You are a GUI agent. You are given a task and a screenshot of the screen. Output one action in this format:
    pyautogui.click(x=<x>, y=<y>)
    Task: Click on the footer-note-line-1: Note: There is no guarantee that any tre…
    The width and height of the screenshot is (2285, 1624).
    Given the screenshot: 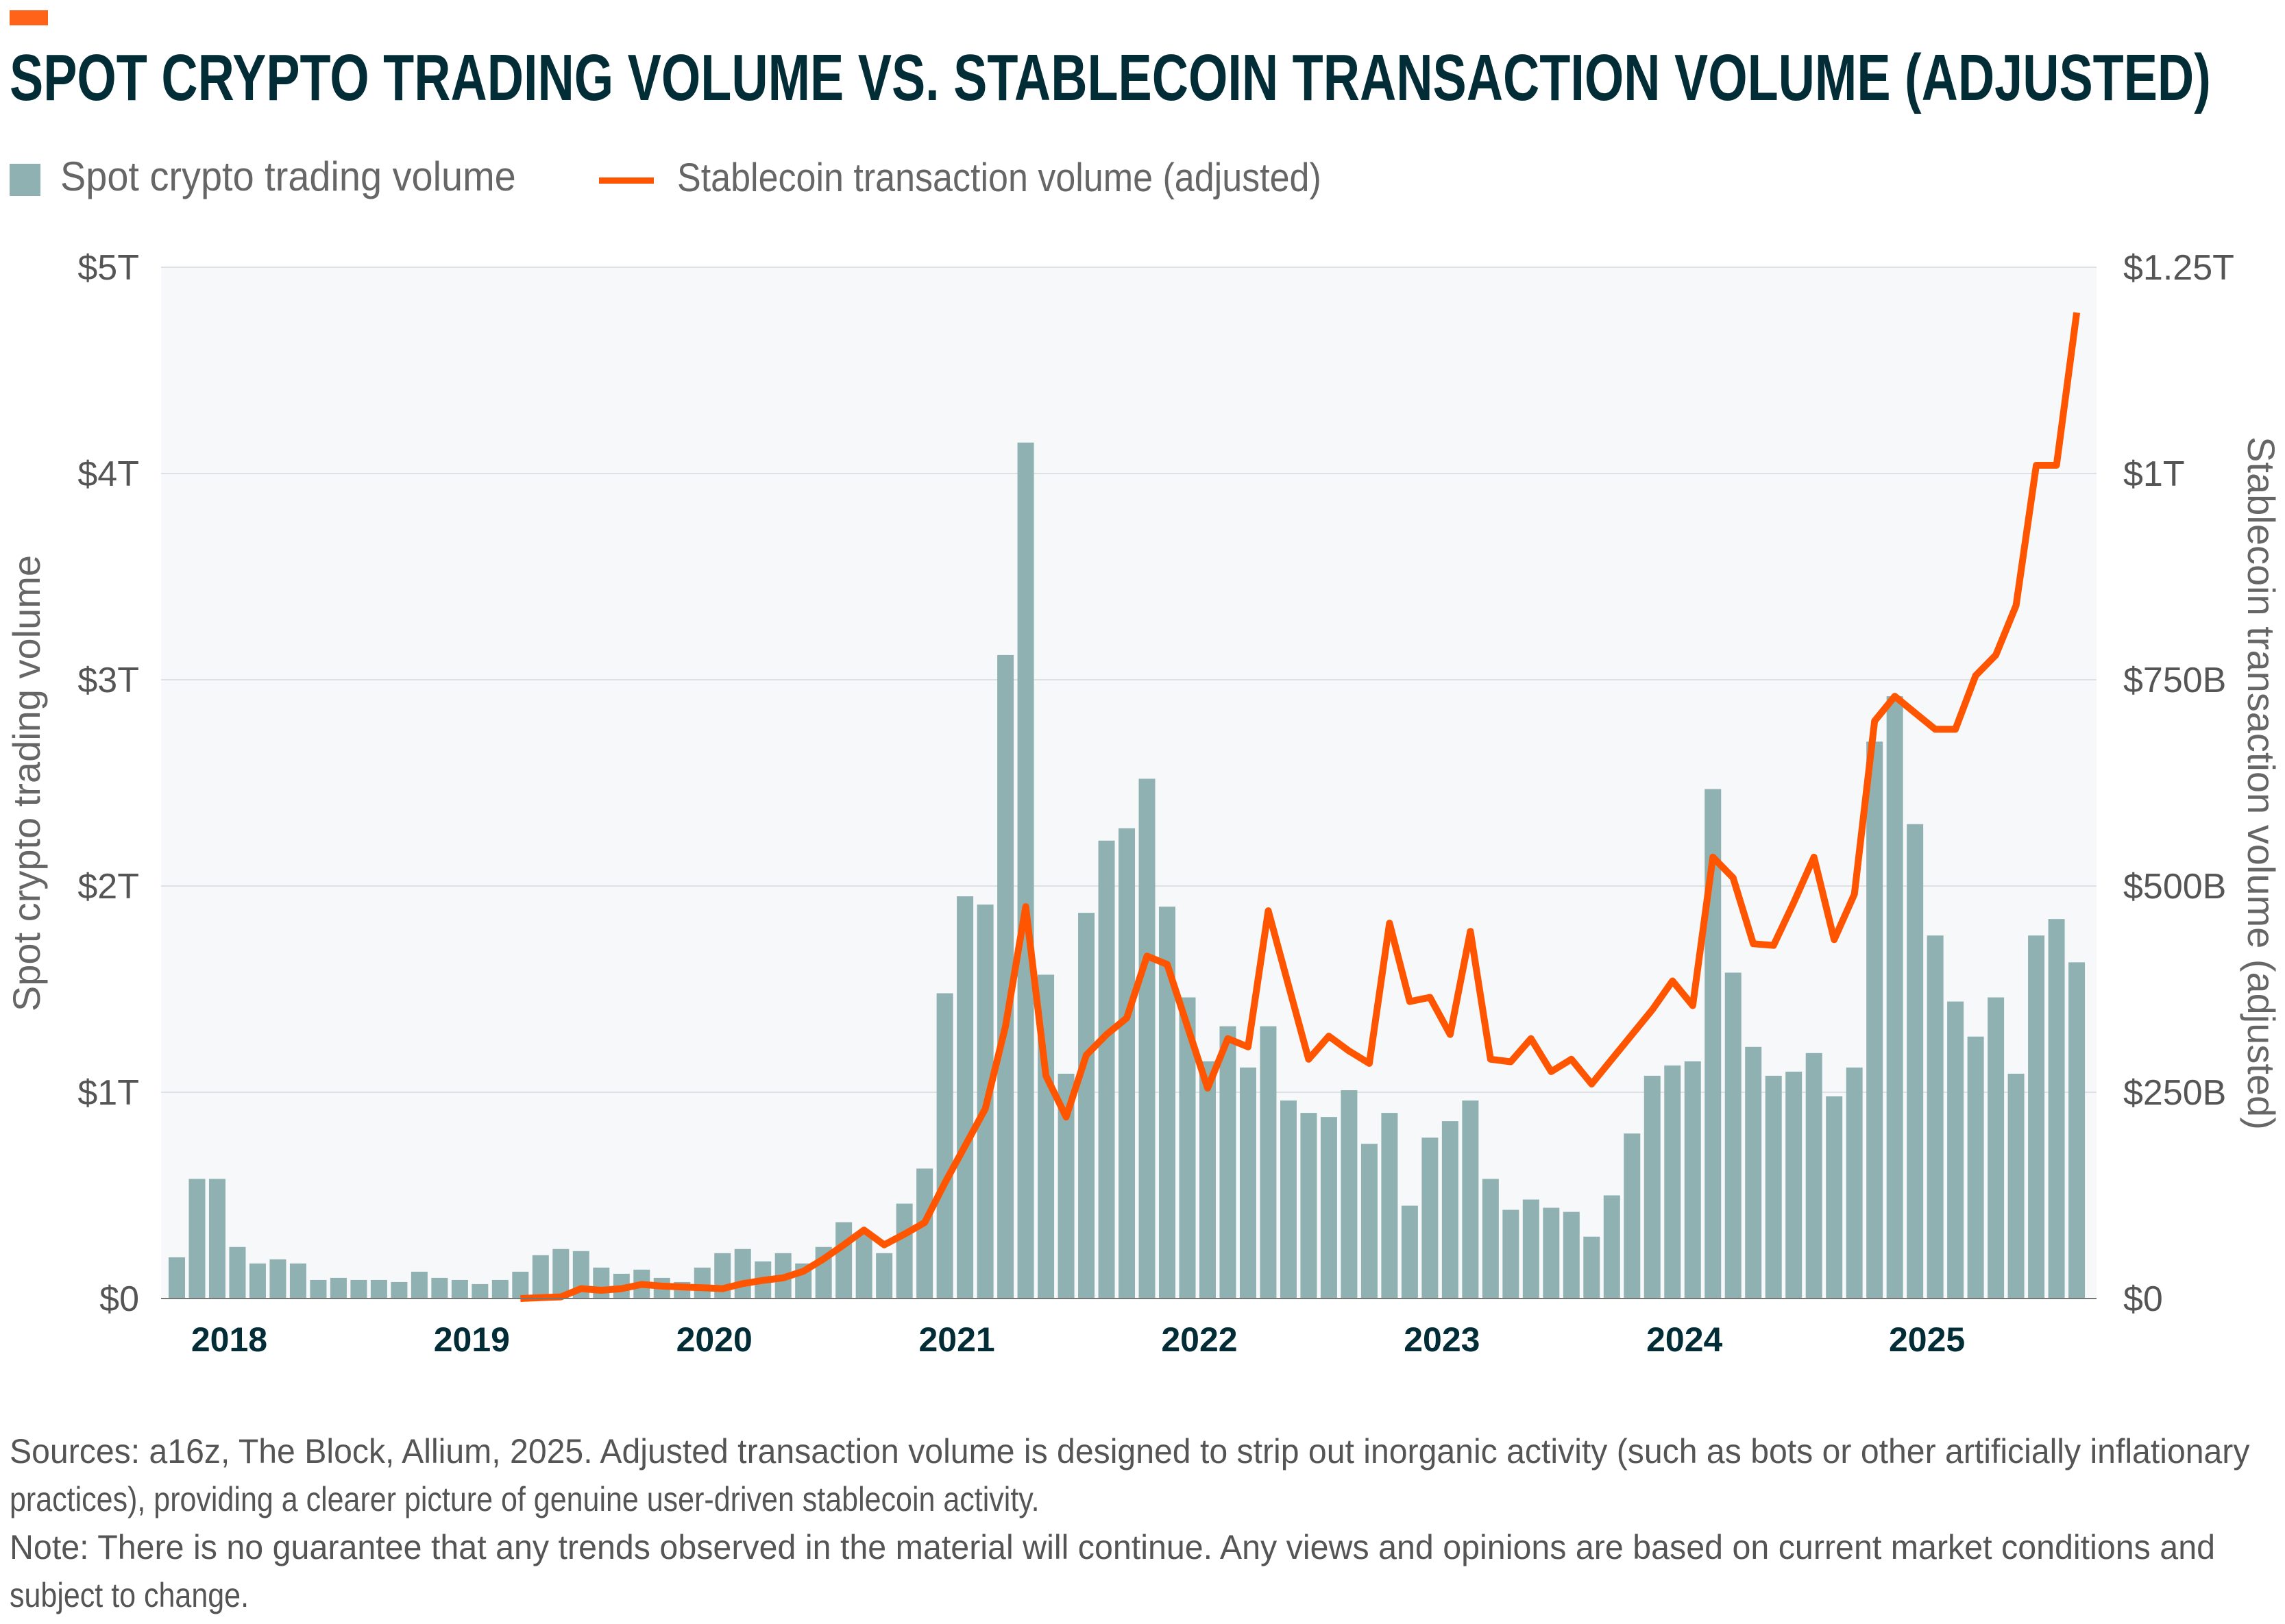 What is the action you would take?
    pyautogui.click(x=1113, y=1547)
    